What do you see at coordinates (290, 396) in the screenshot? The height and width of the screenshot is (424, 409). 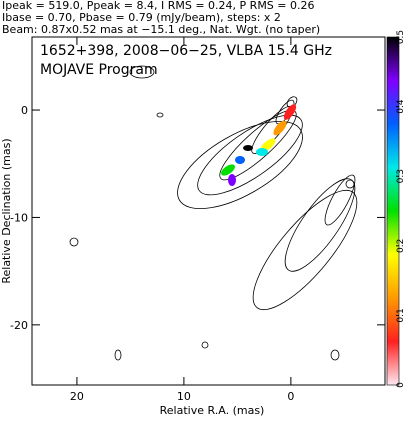 I see `x-tick-label: 0` at bounding box center [290, 396].